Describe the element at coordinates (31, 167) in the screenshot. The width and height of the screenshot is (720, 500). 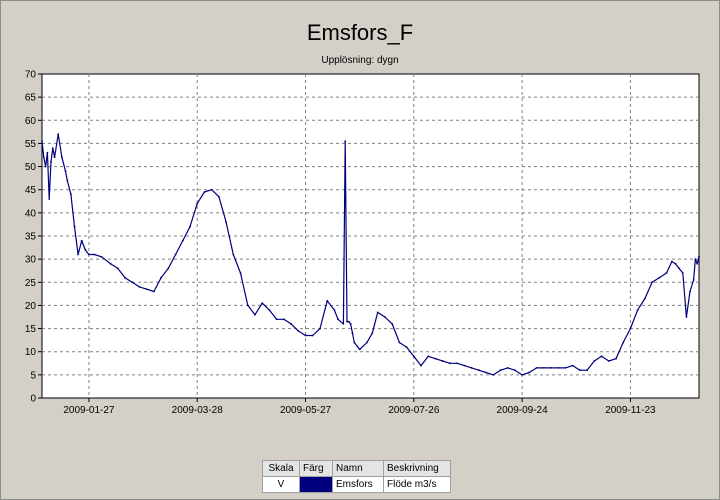
I see `y-tick-label: 50` at that location.